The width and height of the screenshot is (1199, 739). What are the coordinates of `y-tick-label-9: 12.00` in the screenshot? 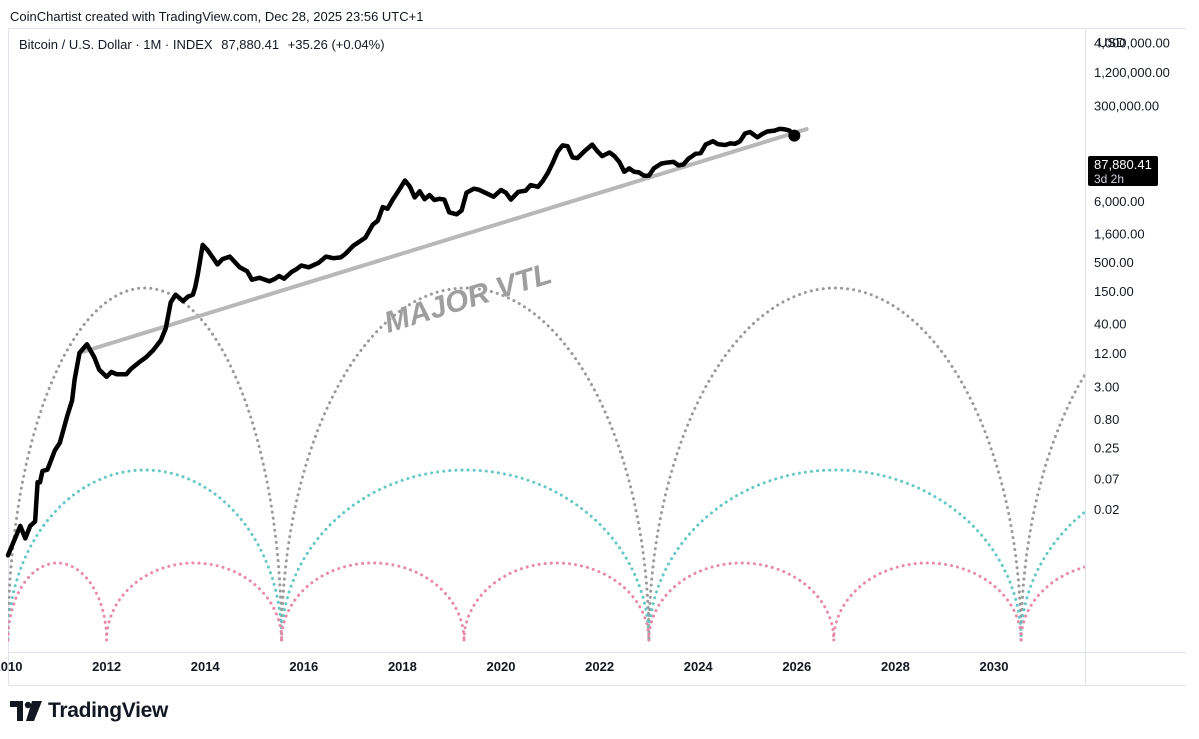 It's located at (1110, 353).